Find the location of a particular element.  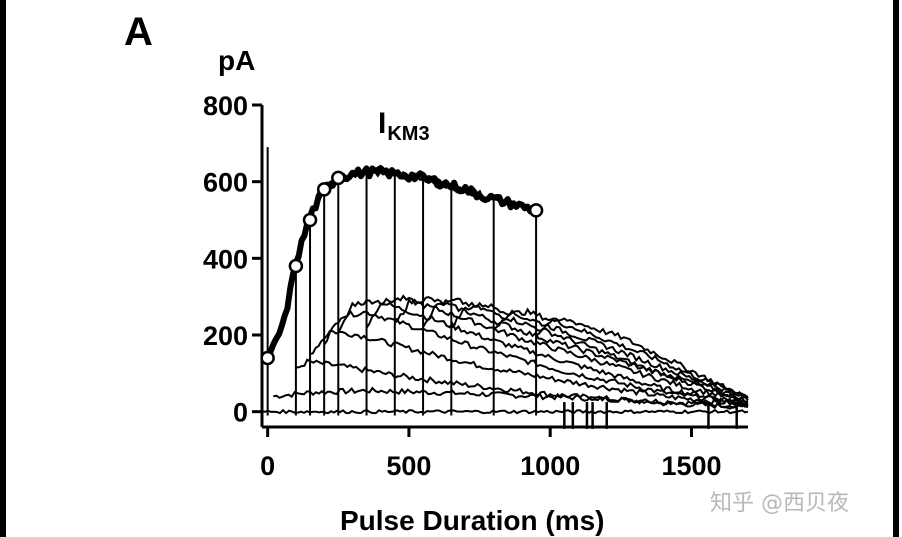

x-tick-label: 0 is located at coordinates (267, 466).